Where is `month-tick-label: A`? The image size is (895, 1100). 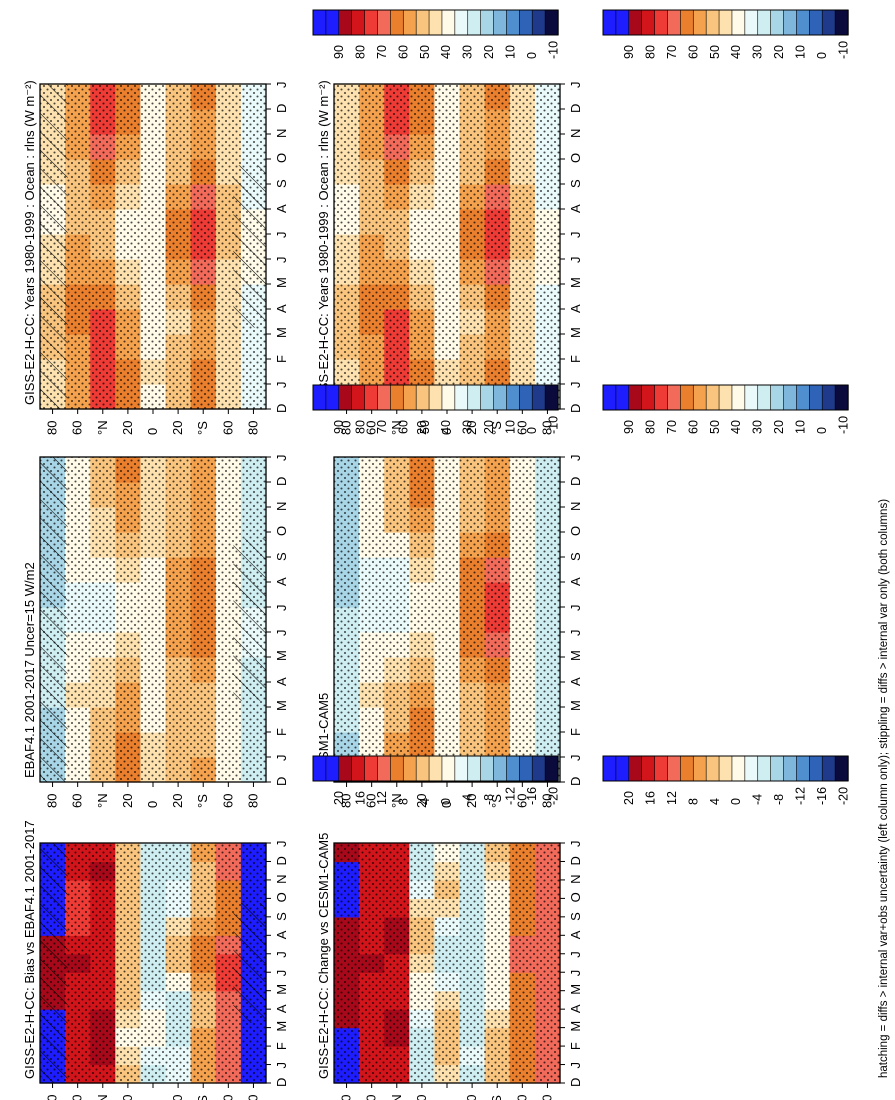
month-tick-label: A is located at coordinates (575, 208).